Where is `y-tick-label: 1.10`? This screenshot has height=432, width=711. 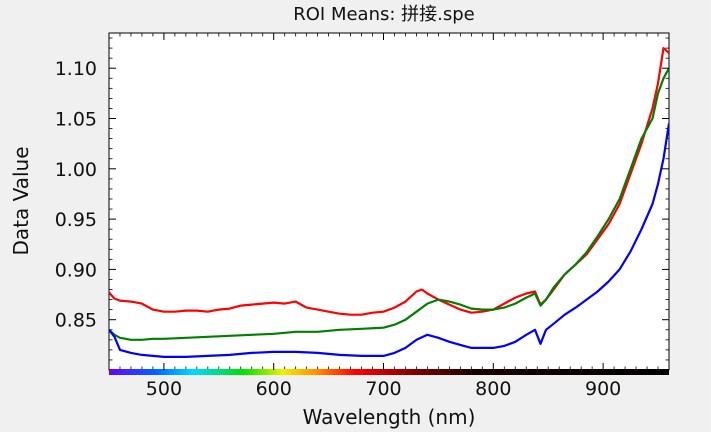 y-tick-label: 1.10 is located at coordinates (76, 69).